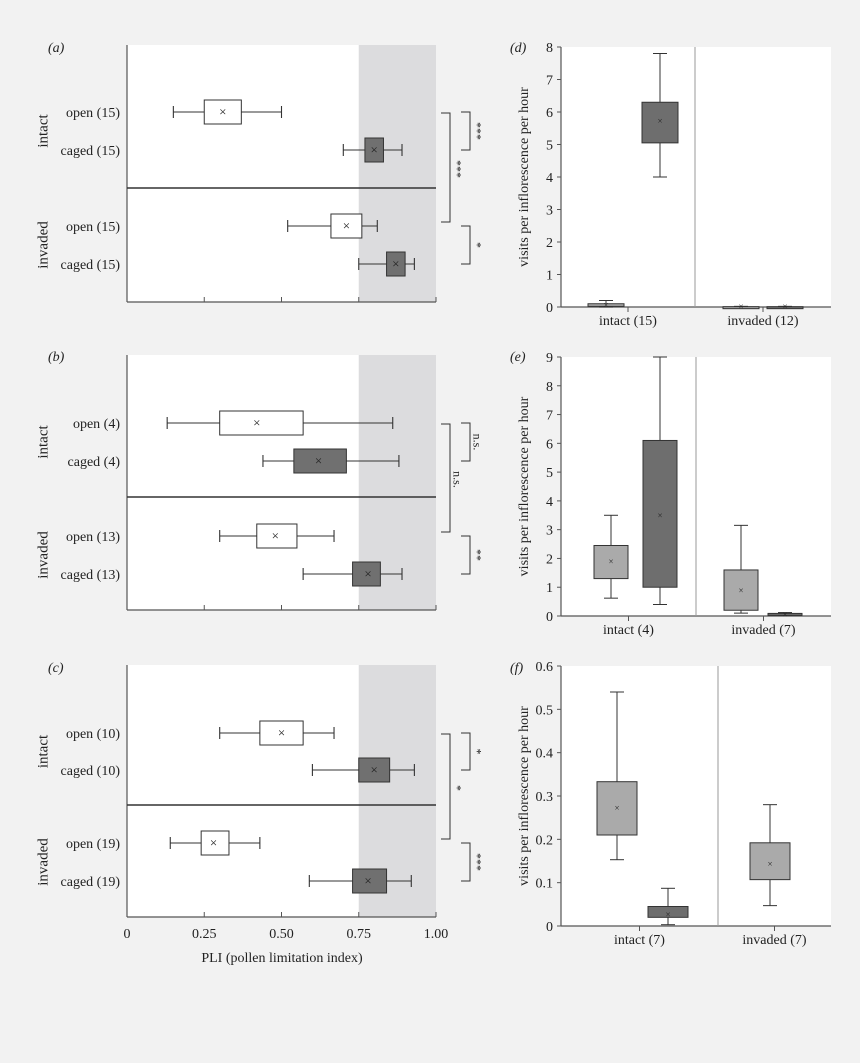  Describe the element at coordinates (56, 48) in the screenshot. I see `panel-label: (a)` at that location.